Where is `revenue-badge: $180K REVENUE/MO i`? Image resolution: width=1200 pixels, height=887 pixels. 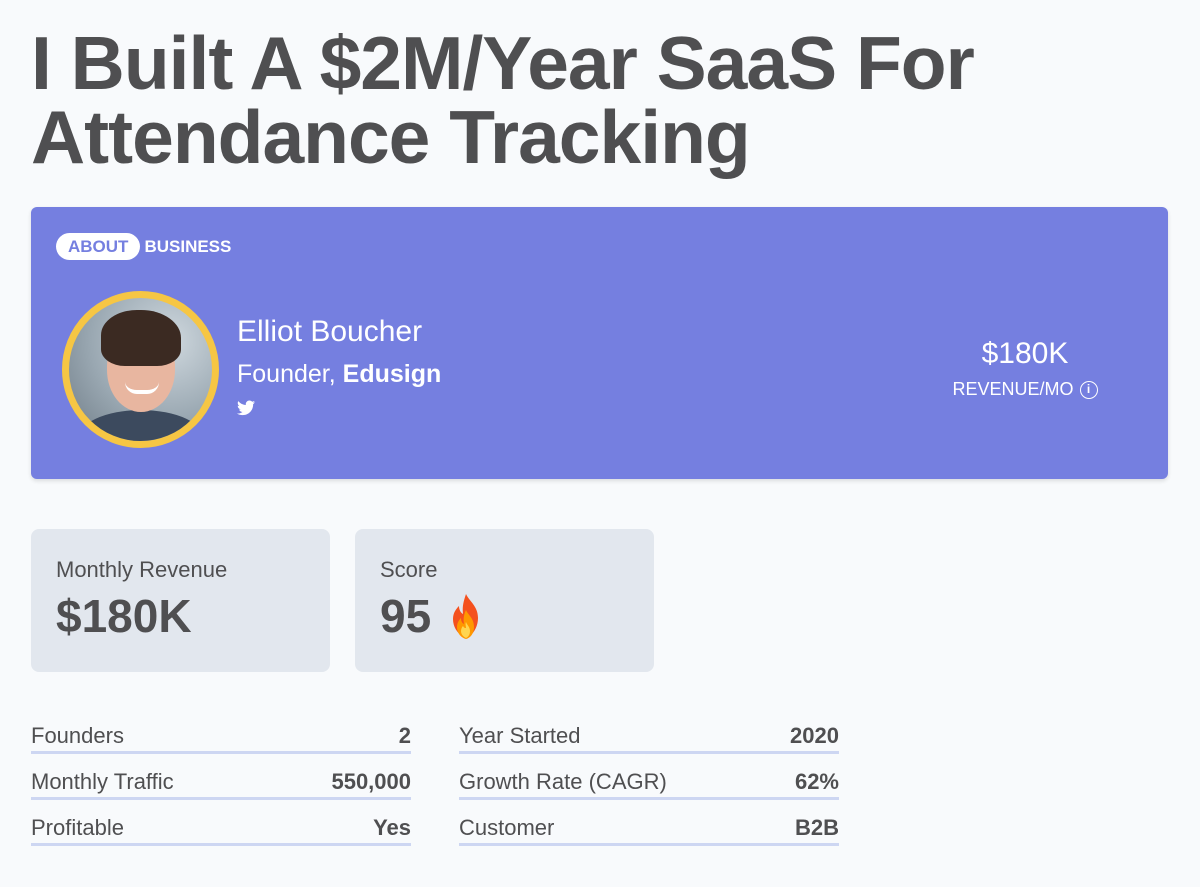
revenue-badge: $180K REVENUE/MO i is located at coordinates (1025, 368).